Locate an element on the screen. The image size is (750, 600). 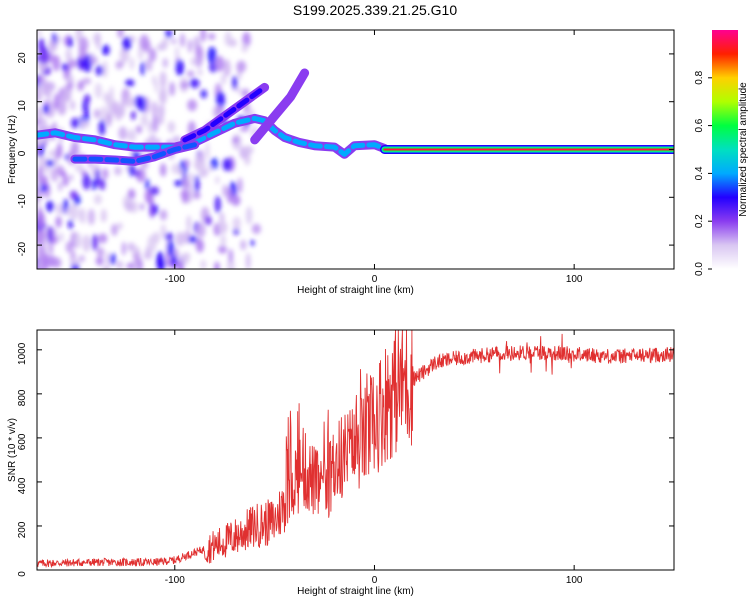
colorbar-bar is located at coordinates (725, 149).